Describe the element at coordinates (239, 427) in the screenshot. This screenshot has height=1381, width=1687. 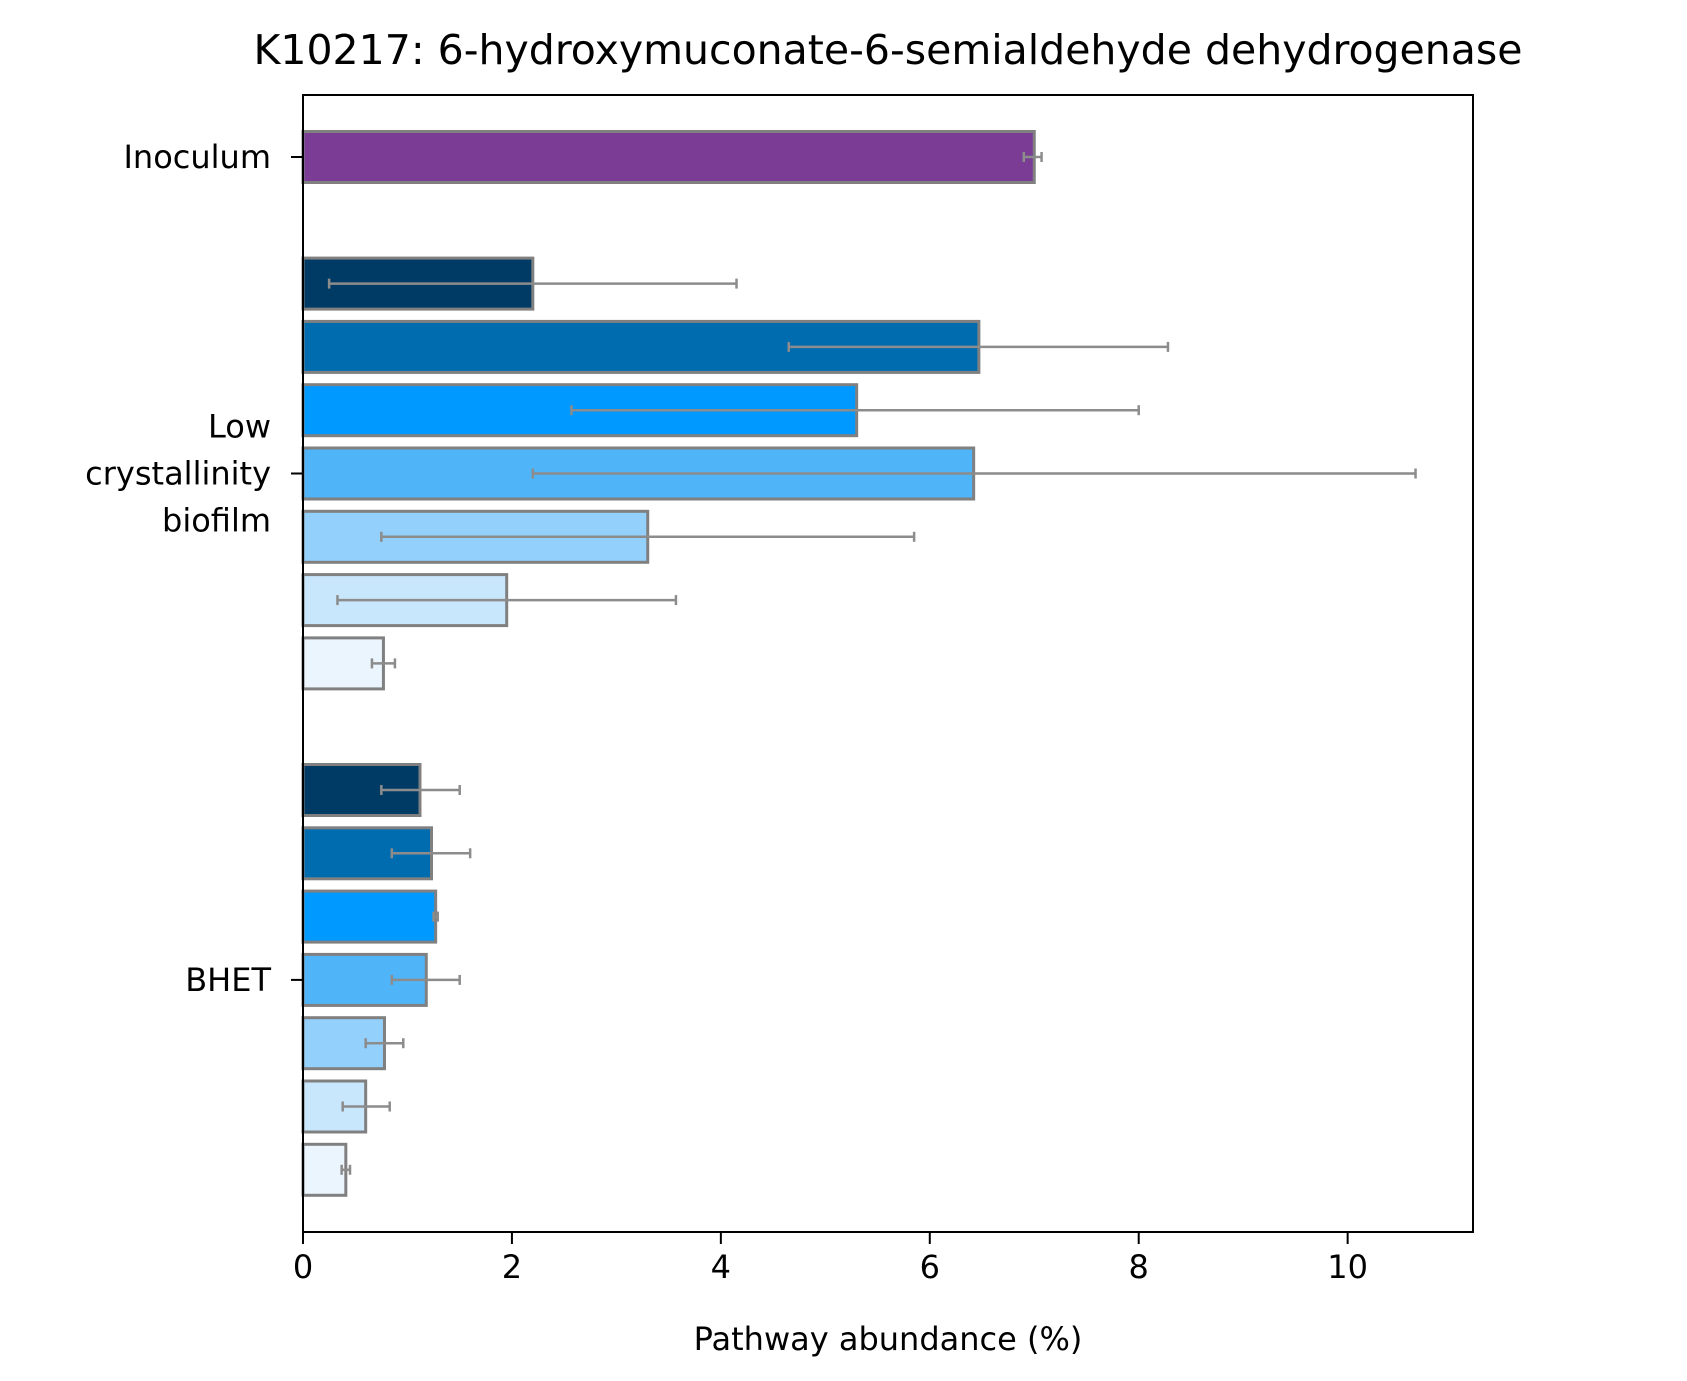
I see `y-tick-label: Low` at that location.